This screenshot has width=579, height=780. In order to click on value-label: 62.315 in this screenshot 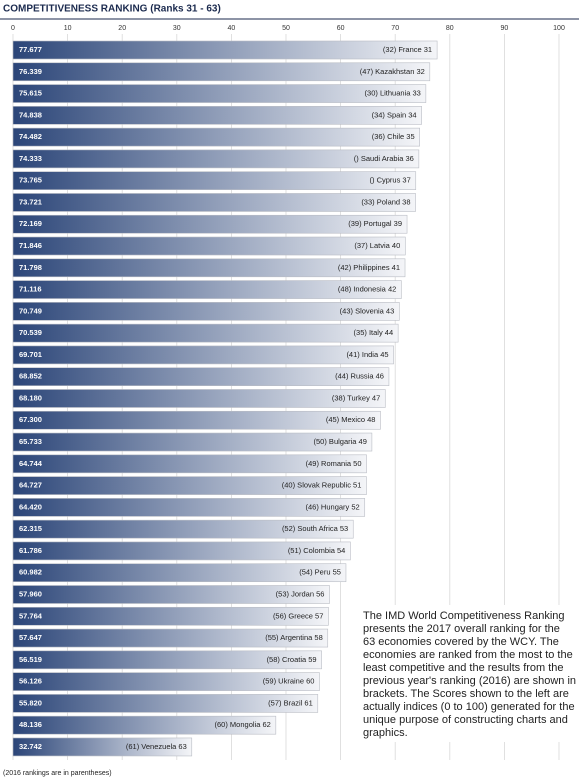, I will do `click(30, 528)`.